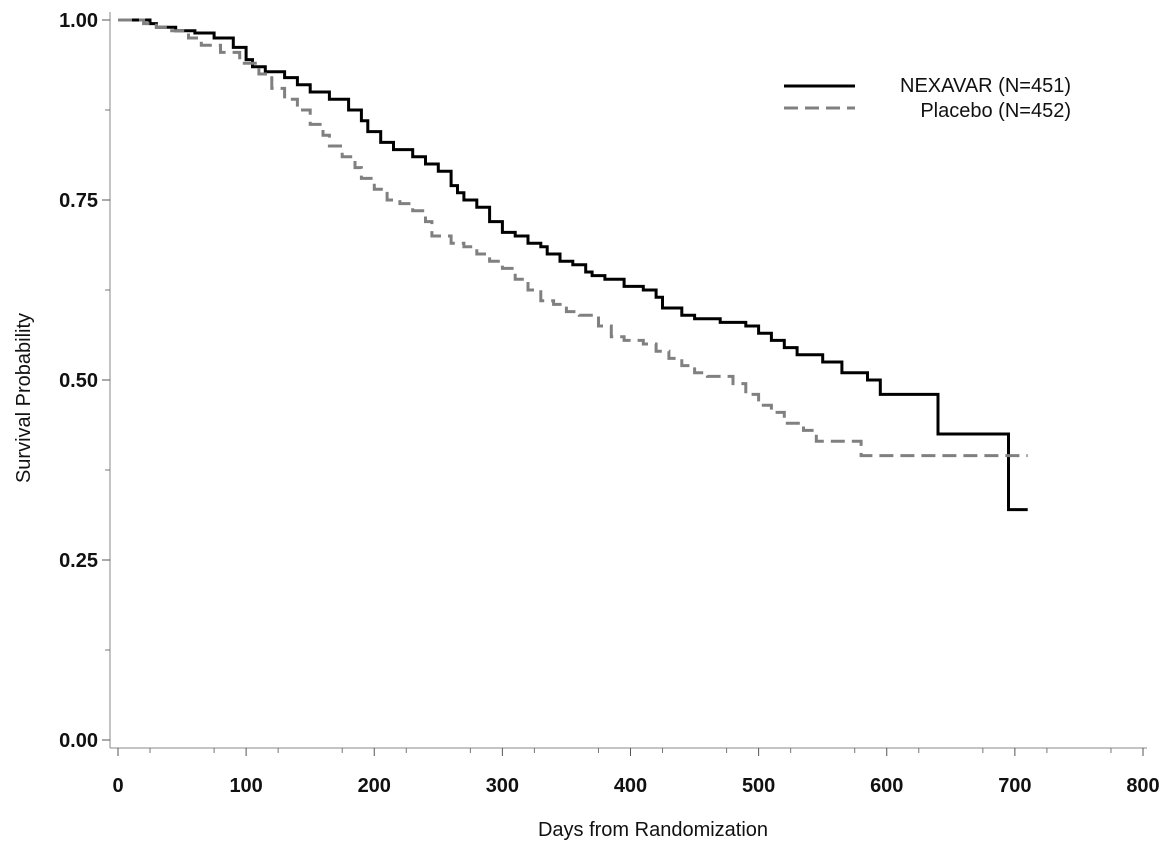 This screenshot has width=1173, height=844. What do you see at coordinates (502, 786) in the screenshot?
I see `x-tick-label: 300` at bounding box center [502, 786].